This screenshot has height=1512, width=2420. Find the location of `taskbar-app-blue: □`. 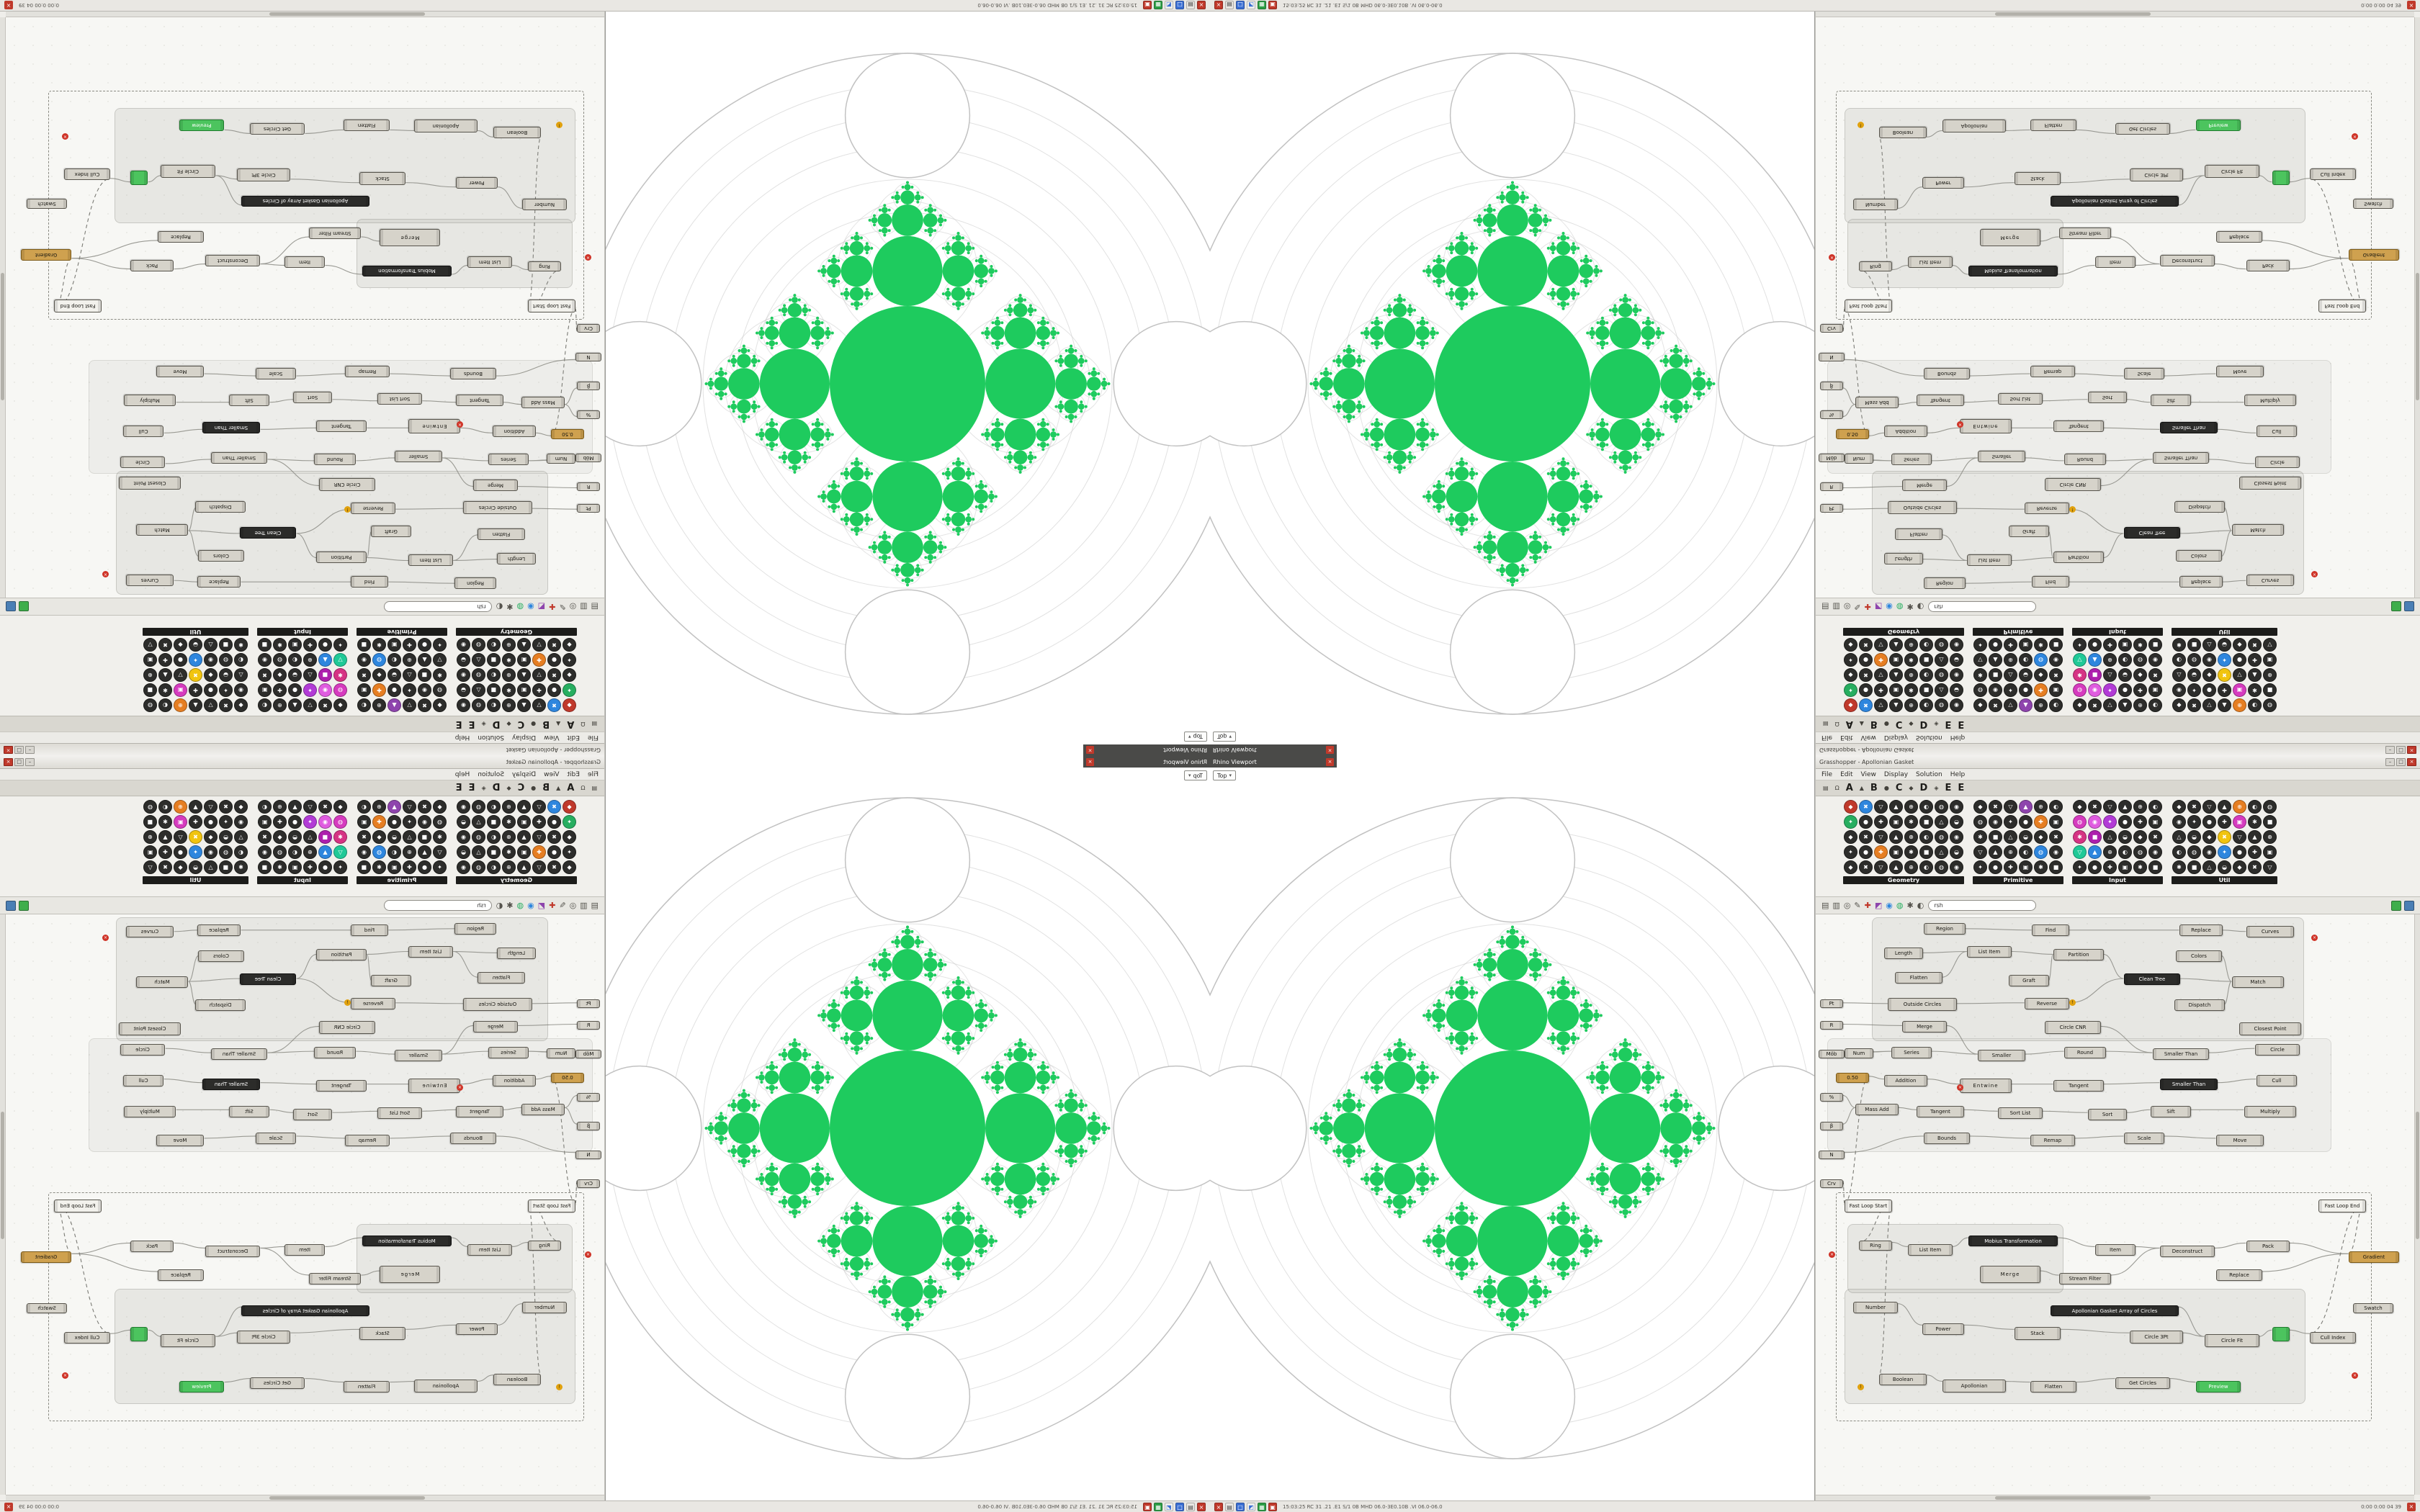

taskbar-app-blue: □ is located at coordinates (1240, 1506).